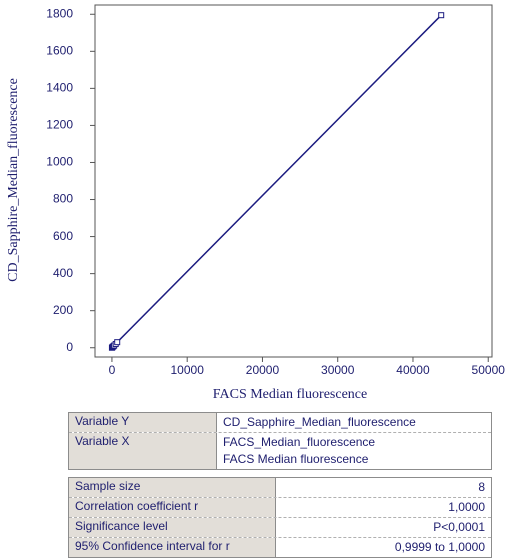  I want to click on row-label: Significance level, so click(172, 527).